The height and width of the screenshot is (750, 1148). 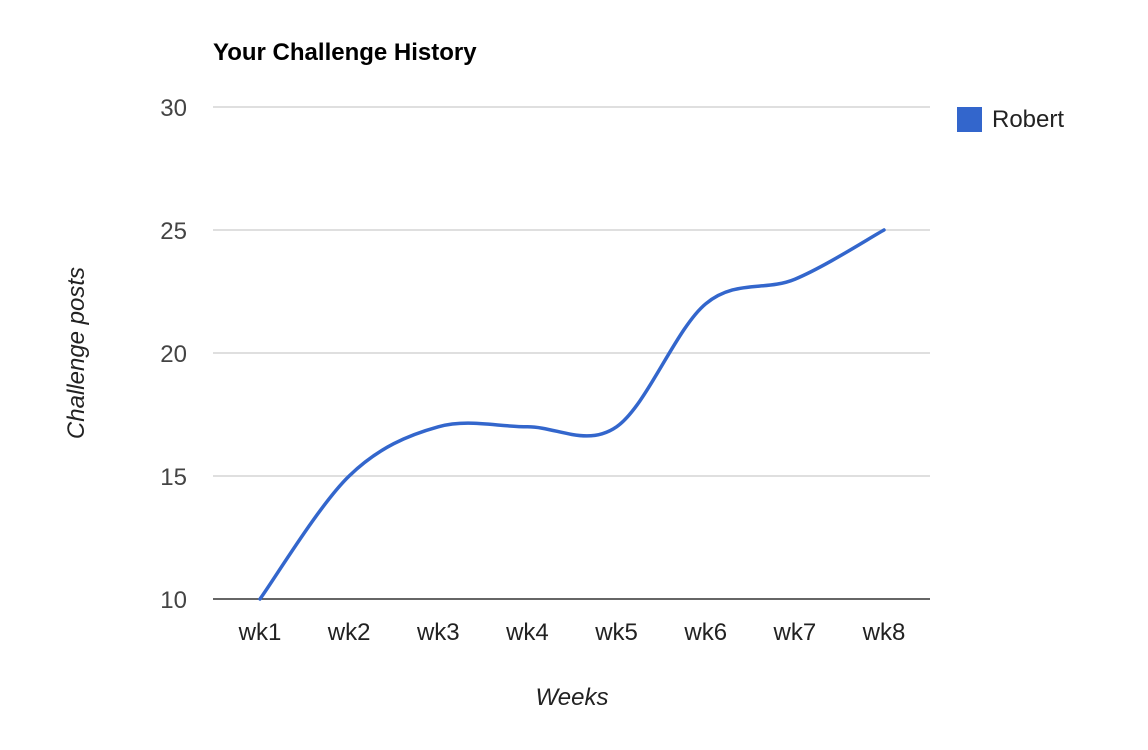 I want to click on chart-title: Your Challenge History, so click(x=345, y=52).